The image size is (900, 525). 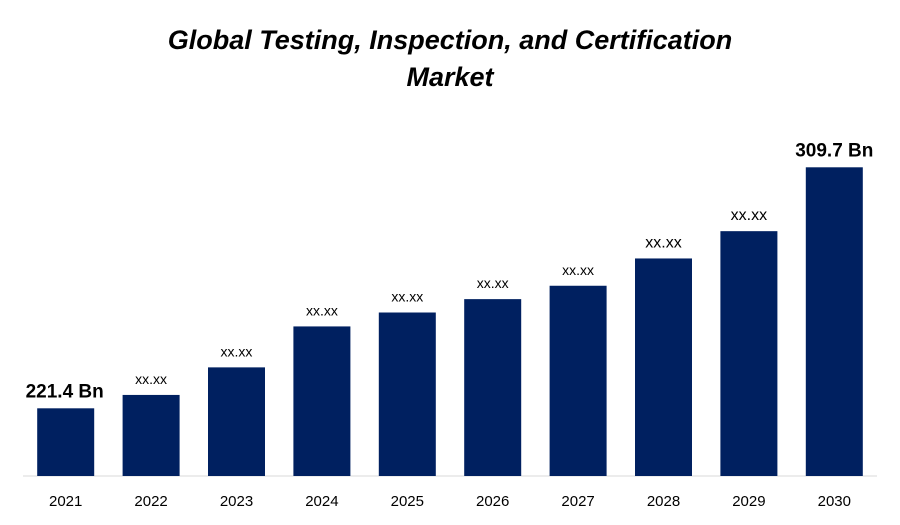 I want to click on bar-2028, so click(x=663, y=367).